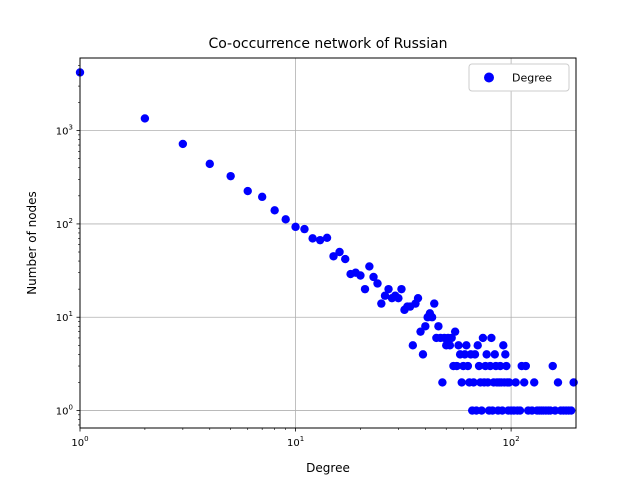 This screenshot has width=640, height=480. What do you see at coordinates (328, 468) in the screenshot?
I see `x-axis-title: Degree` at bounding box center [328, 468].